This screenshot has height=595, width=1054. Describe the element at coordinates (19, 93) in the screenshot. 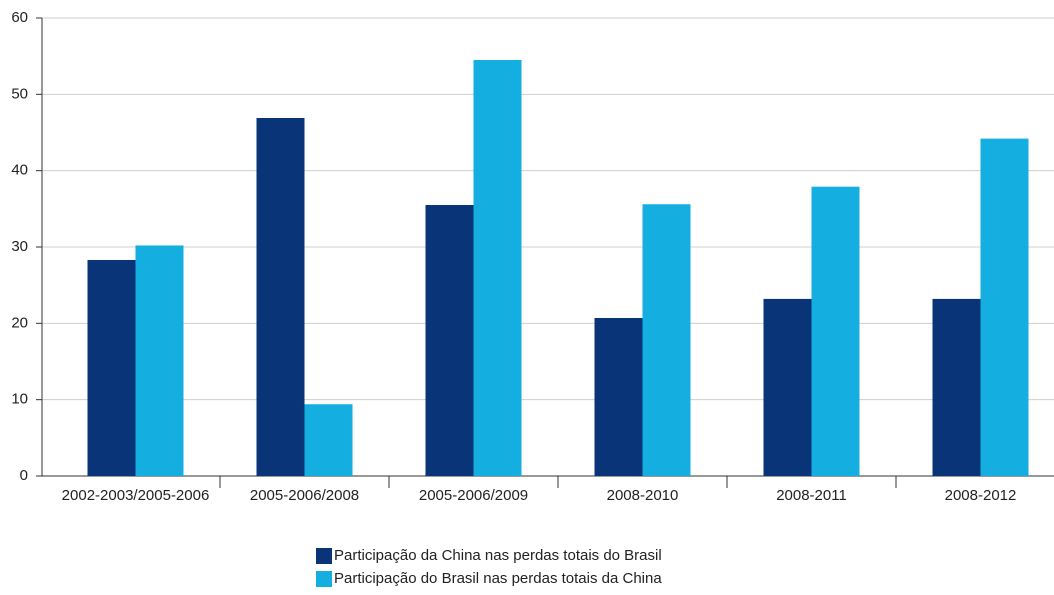

I see `y-tick-label: 50` at that location.